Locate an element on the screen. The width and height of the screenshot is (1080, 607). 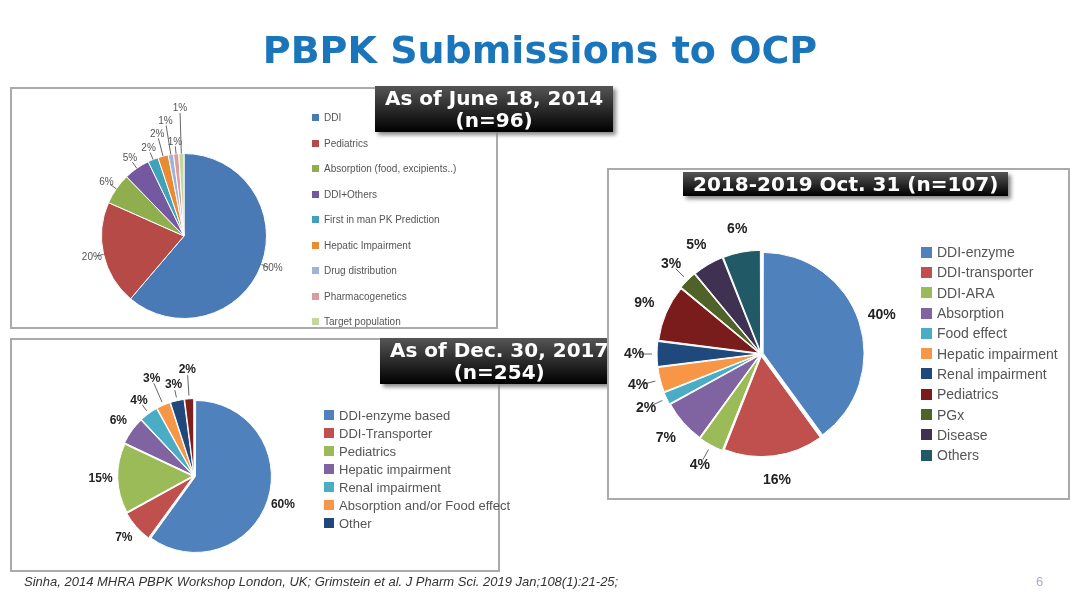
chart-title: PBPK Submissions to OCP is located at coordinates (540, 50).